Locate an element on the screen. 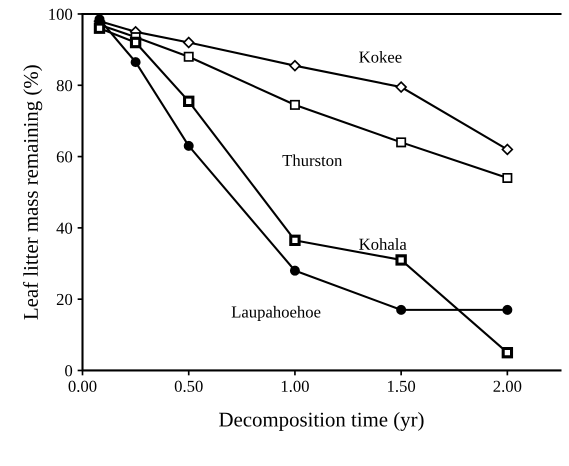 The image size is (569, 466). y-tick-label: 100 is located at coordinates (60, 14).